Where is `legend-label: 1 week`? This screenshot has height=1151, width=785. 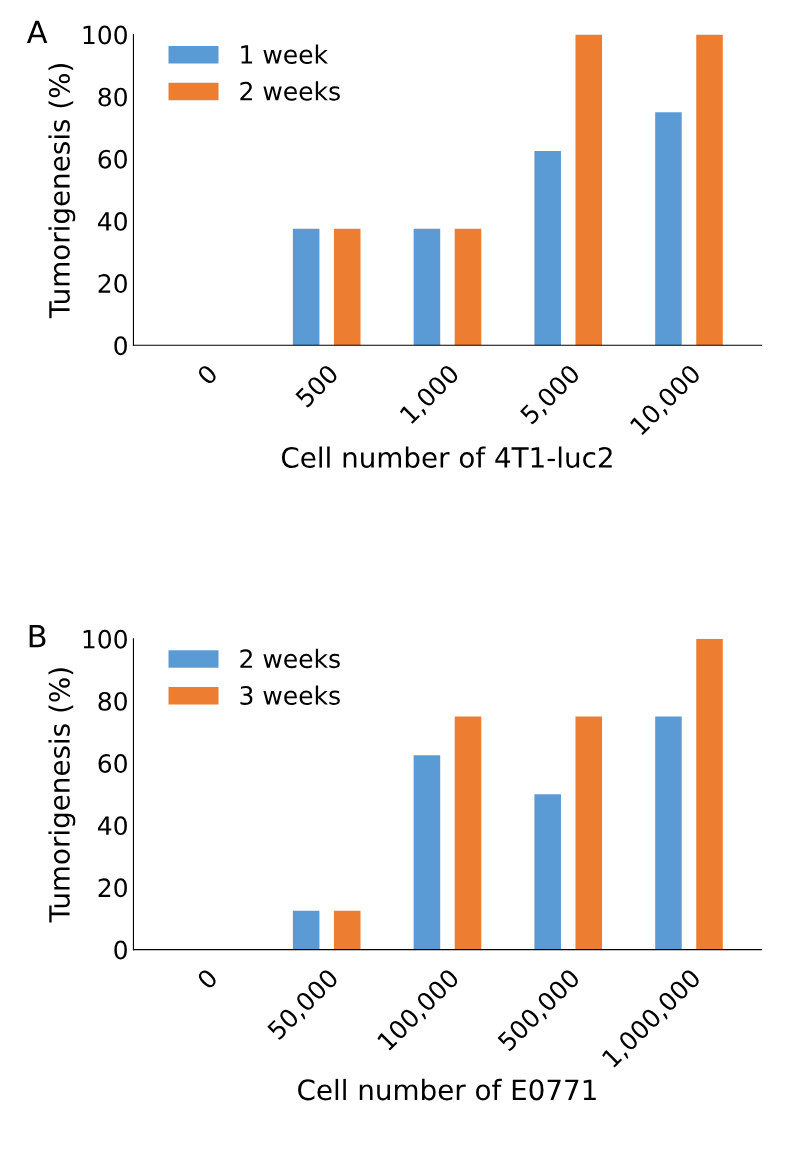 legend-label: 1 week is located at coordinates (284, 54).